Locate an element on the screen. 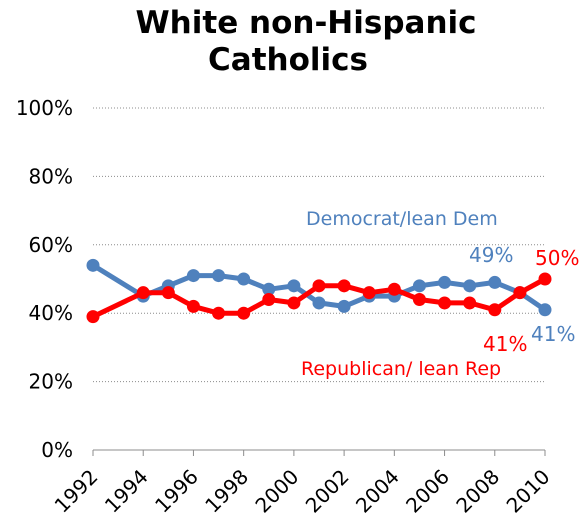 This screenshot has height=532, width=584. dem-2008-value-label: 49% is located at coordinates (491, 255).